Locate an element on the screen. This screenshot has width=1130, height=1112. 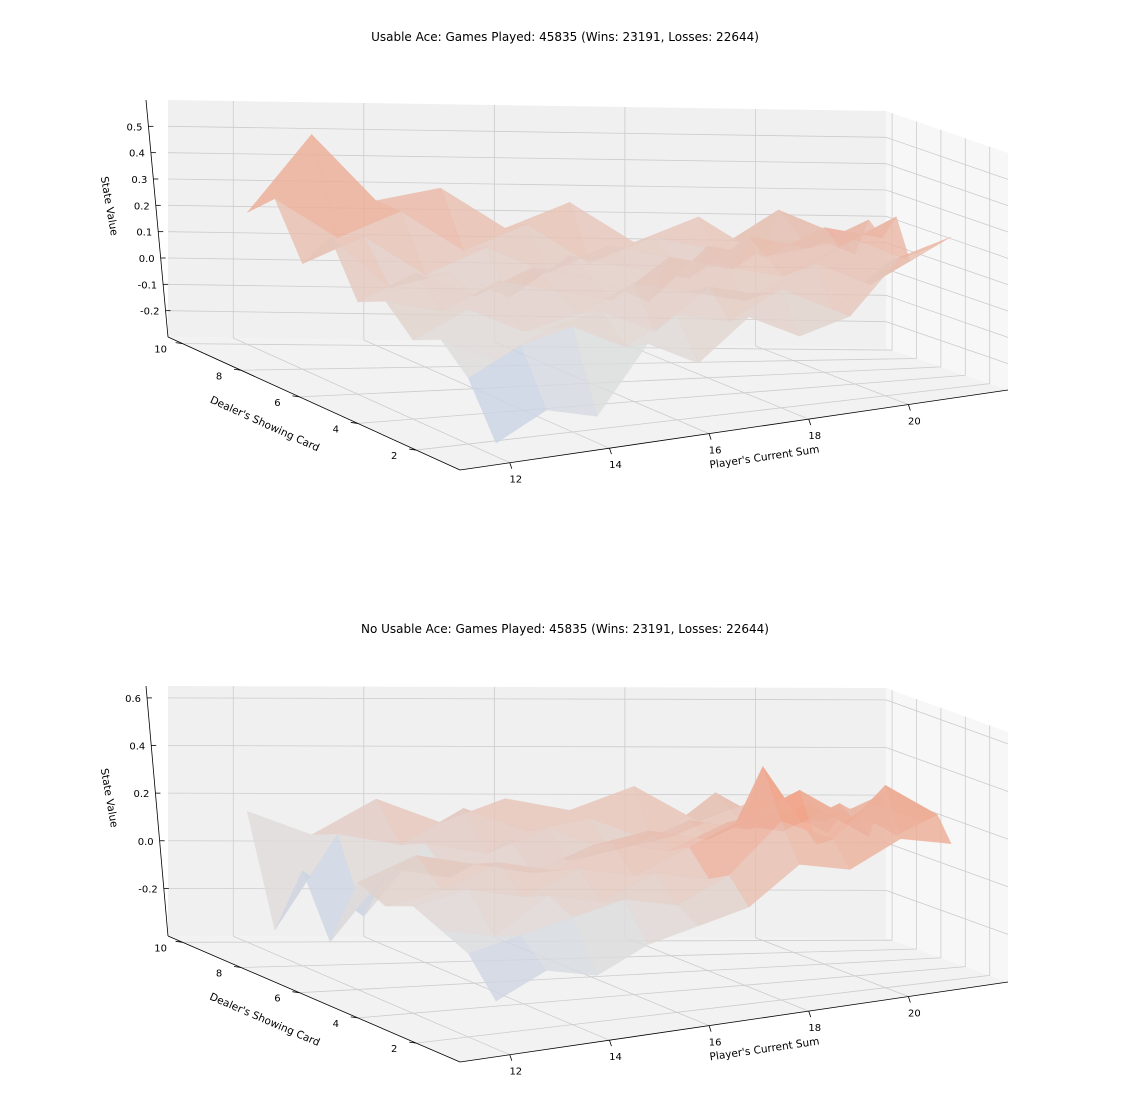
z-tick-label: 0.1 is located at coordinates (144, 233).